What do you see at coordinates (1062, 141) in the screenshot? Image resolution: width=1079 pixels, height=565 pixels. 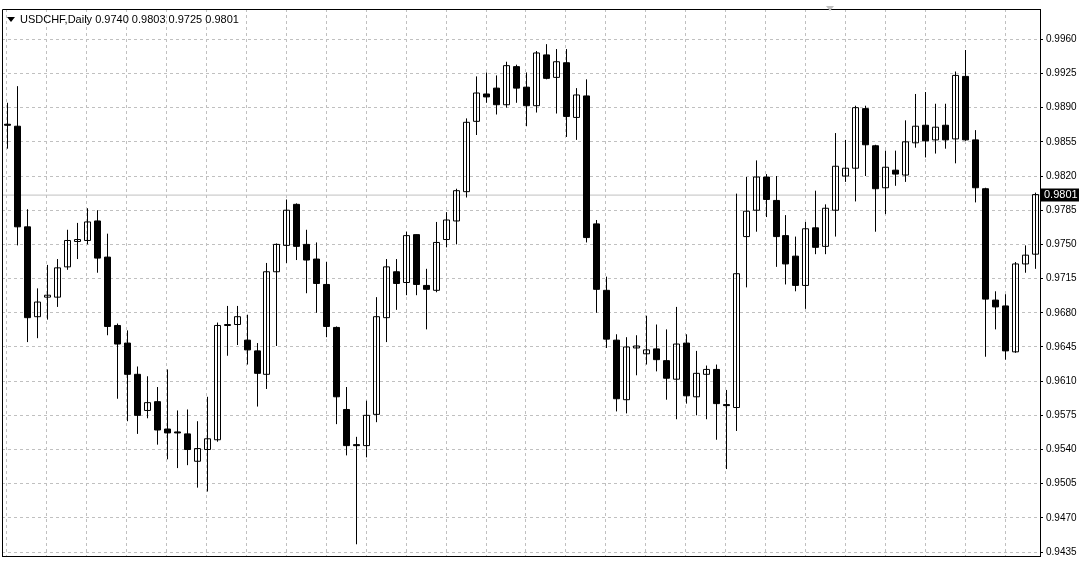 I see `y-tick-label: 0.9855` at bounding box center [1062, 141].